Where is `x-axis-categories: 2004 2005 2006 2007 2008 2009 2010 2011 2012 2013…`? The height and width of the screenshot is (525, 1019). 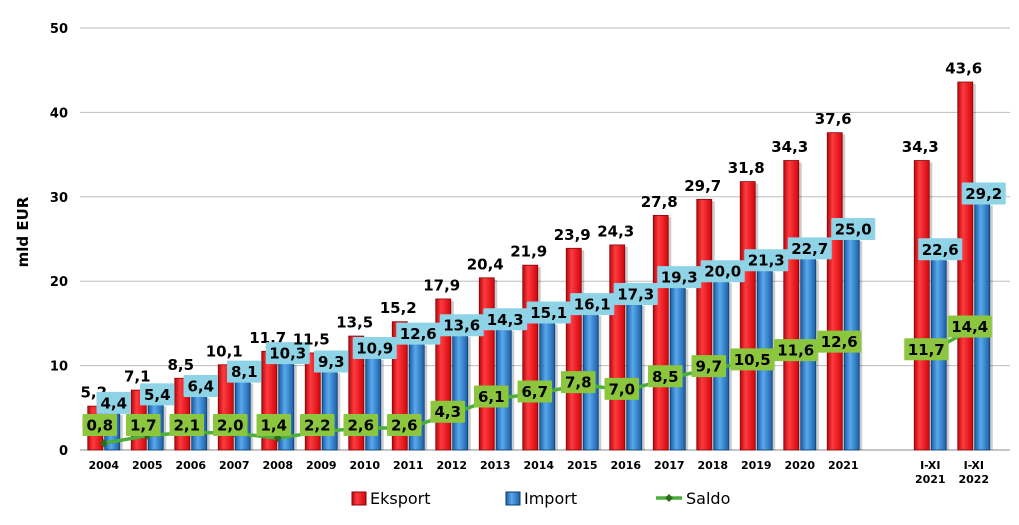
x-axis-categories: 2004 2005 2006 2007 2008 2009 2010 2011 2012 2013… is located at coordinates (538, 472).